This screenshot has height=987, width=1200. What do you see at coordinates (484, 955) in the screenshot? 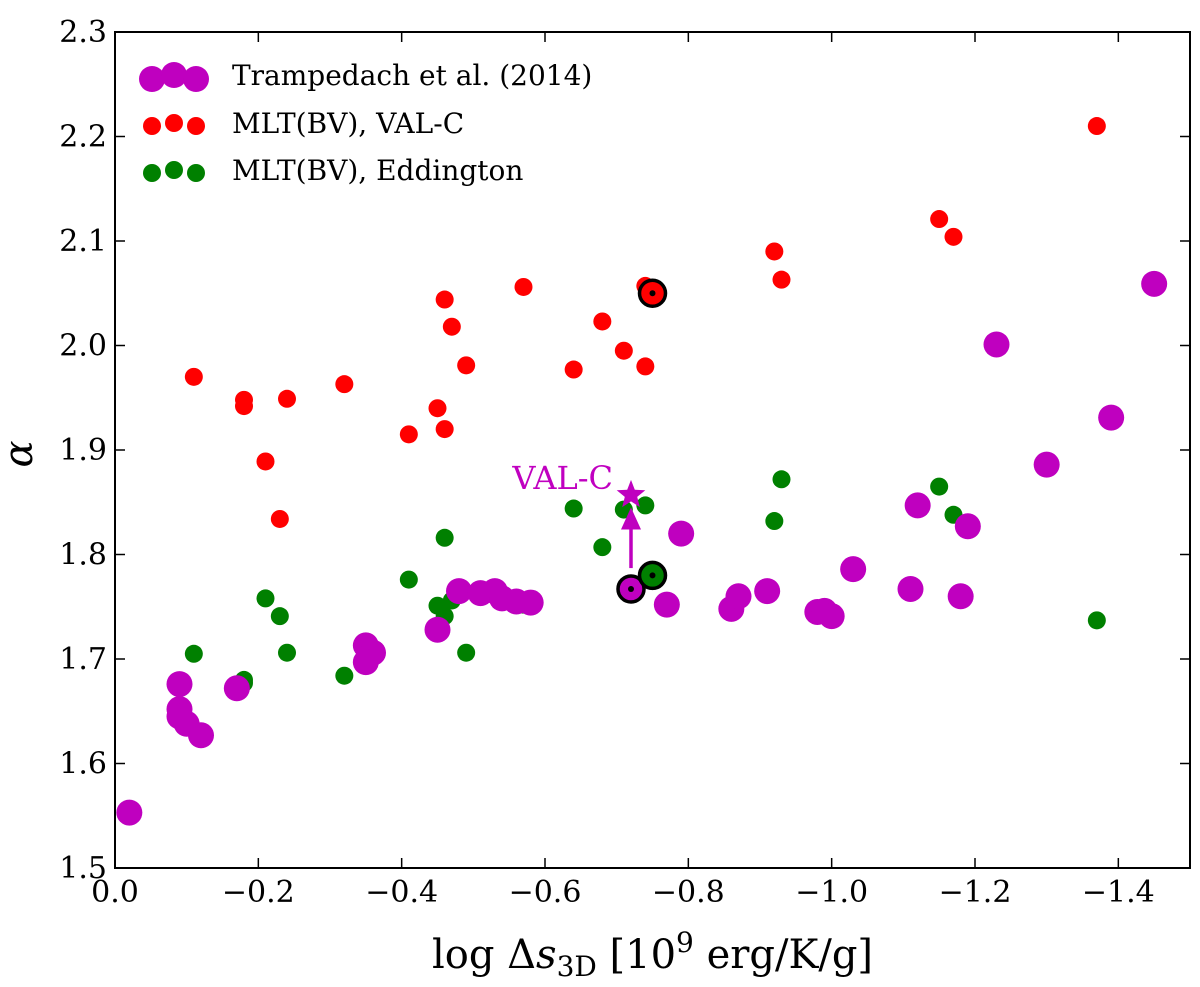
I see `x-axis-label-prefix: log Δ` at bounding box center [484, 955].